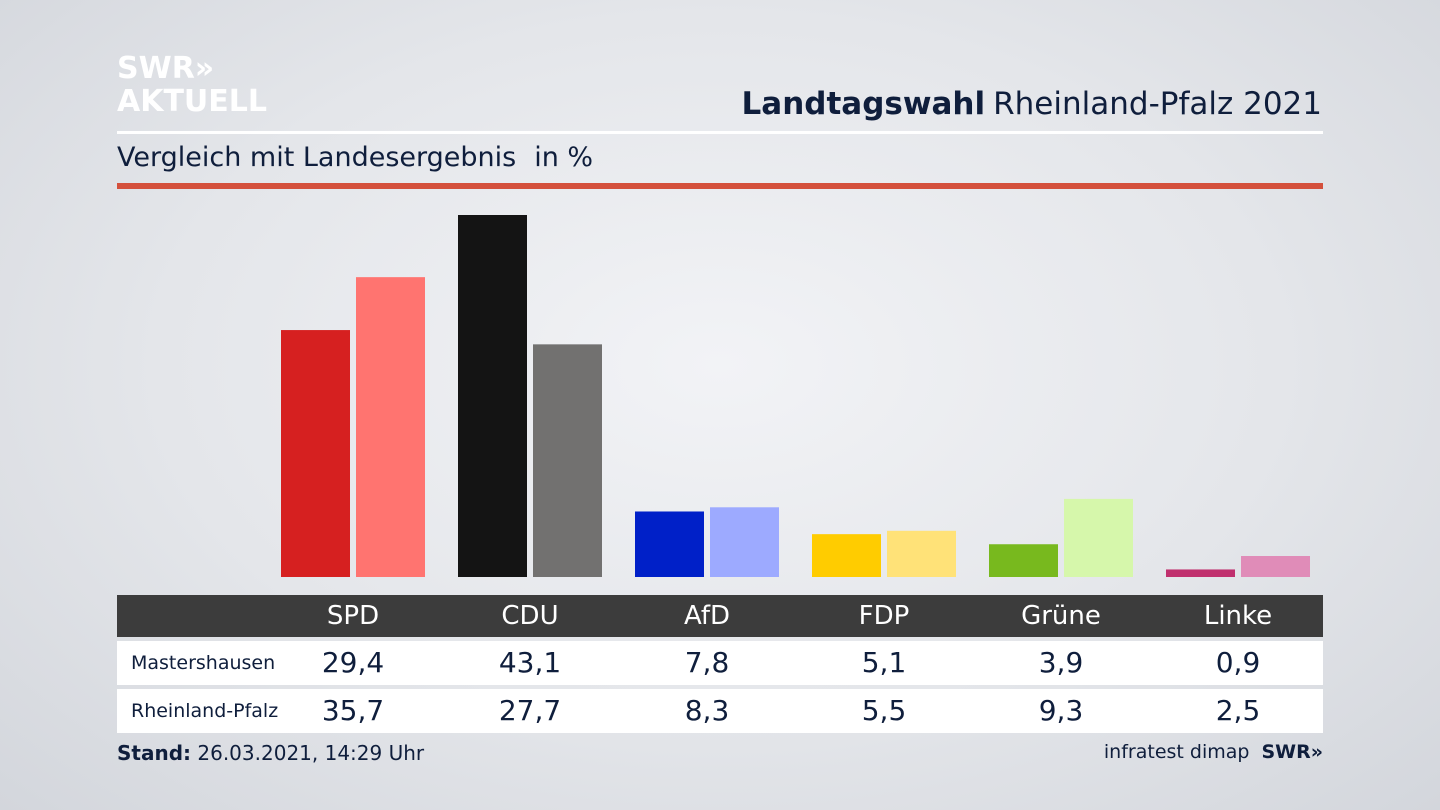 This screenshot has height=810, width=1440. I want to click on value-afd: 8,3, so click(707, 710).